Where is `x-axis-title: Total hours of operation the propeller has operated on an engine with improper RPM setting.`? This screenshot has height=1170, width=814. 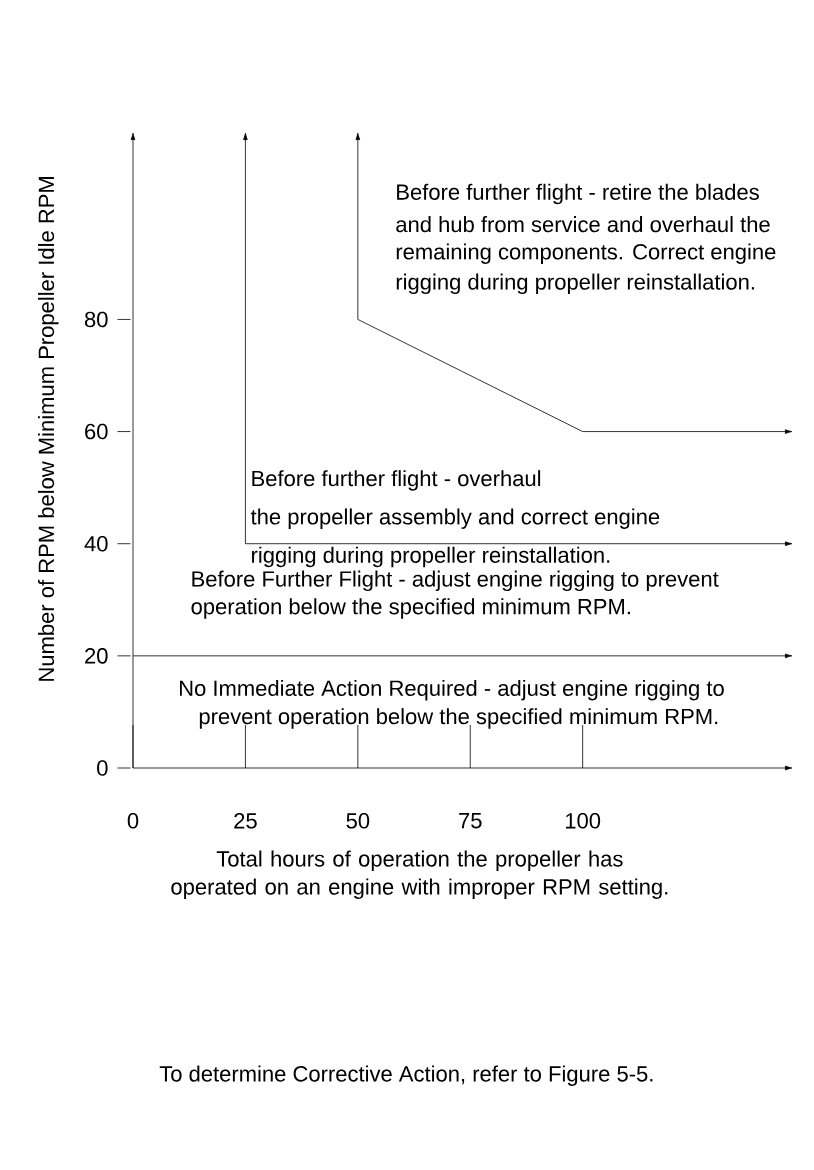
x-axis-title: Total hours of operation the propeller has operated on an engine with improper RPM setting. is located at coordinates (419, 875).